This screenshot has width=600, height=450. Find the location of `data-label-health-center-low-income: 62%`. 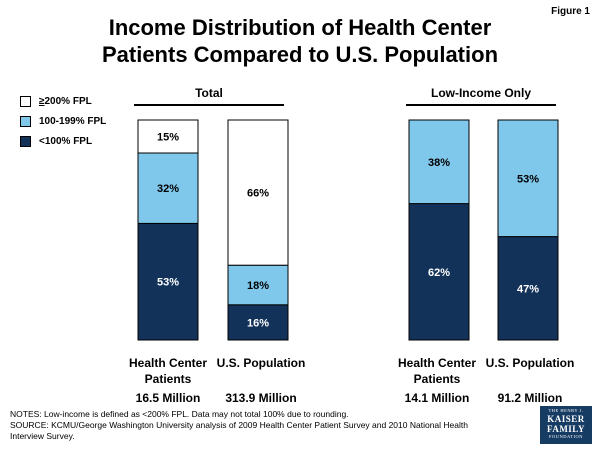

data-label-health-center-low-income: 62% is located at coordinates (439, 273).